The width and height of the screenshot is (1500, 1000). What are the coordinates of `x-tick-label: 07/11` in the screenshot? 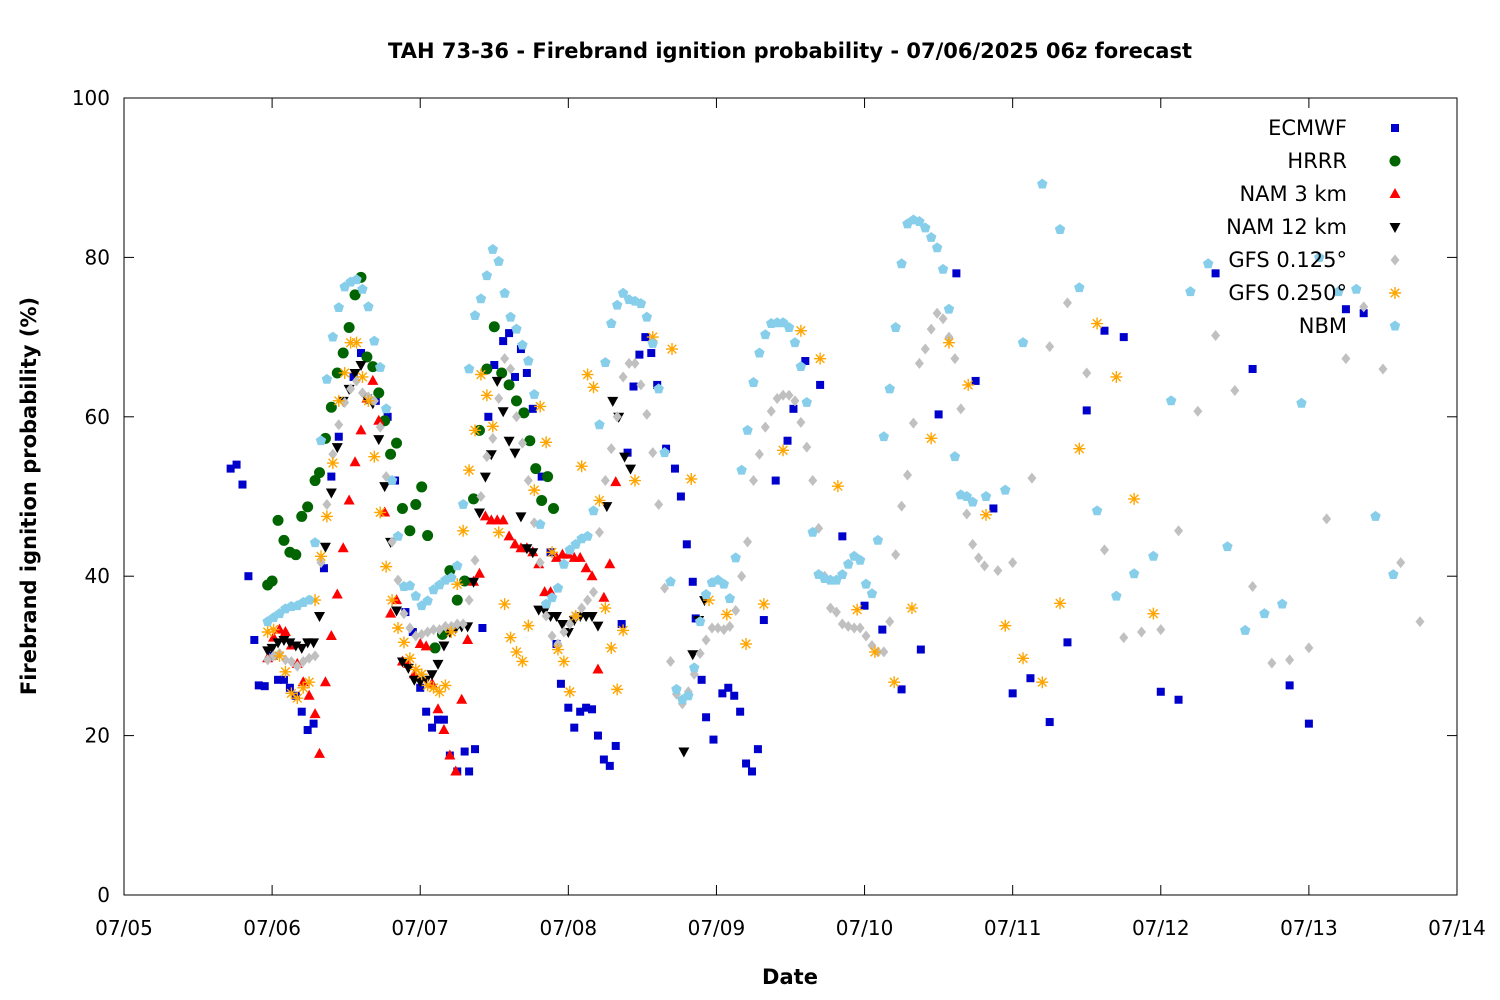 It's located at (1013, 928).